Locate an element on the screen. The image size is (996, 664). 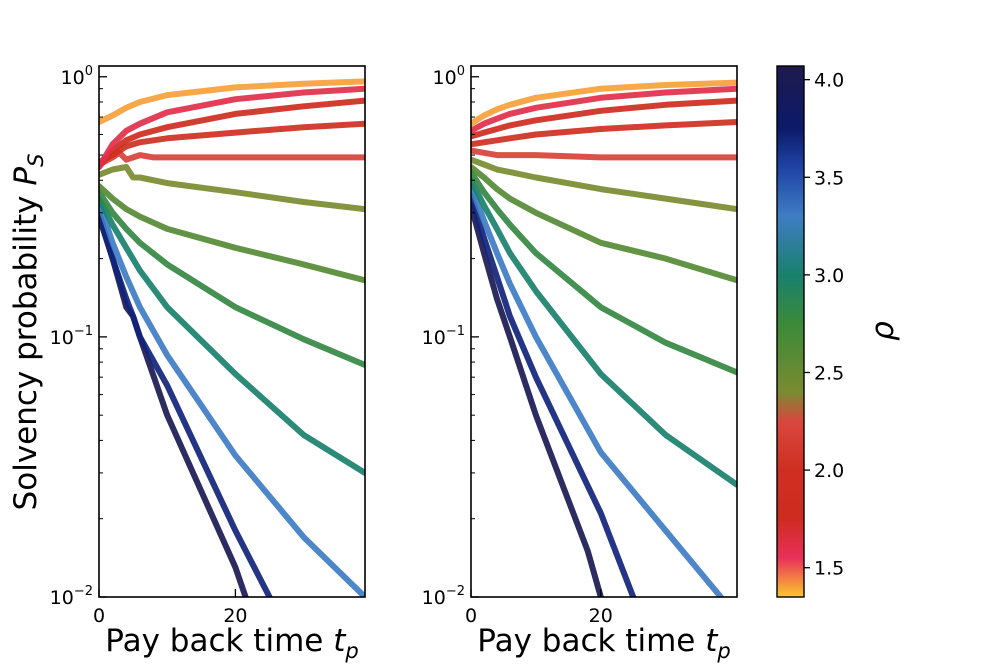
right-x-axis-label: Pay back time tp is located at coordinates (603, 643).